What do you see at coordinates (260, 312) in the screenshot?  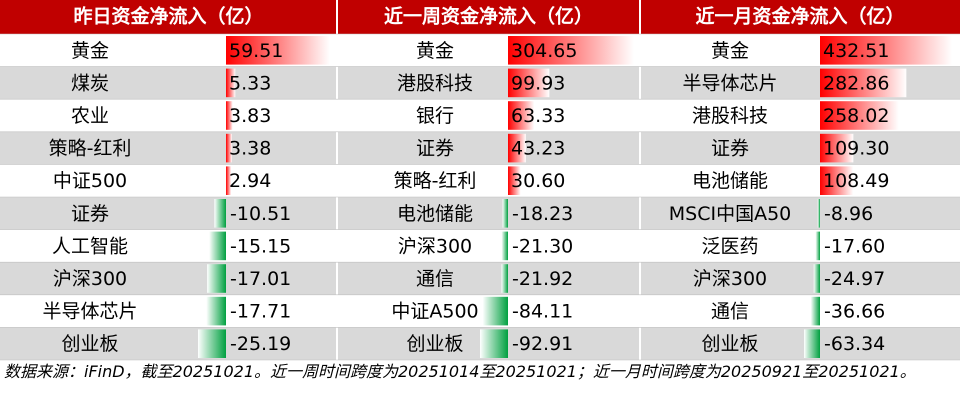 I see `row-value: -17.71` at bounding box center [260, 312].